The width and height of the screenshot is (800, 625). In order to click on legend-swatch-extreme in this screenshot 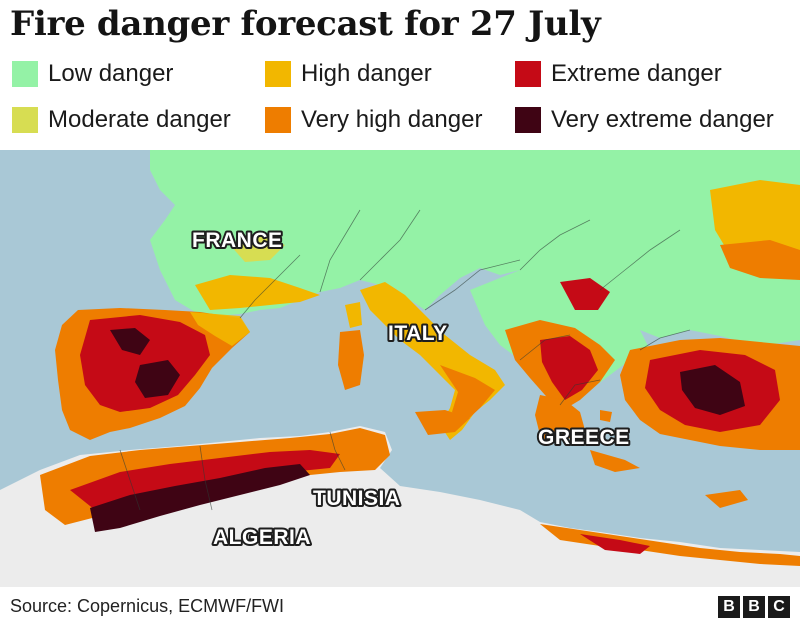, I will do `click(528, 74)`.